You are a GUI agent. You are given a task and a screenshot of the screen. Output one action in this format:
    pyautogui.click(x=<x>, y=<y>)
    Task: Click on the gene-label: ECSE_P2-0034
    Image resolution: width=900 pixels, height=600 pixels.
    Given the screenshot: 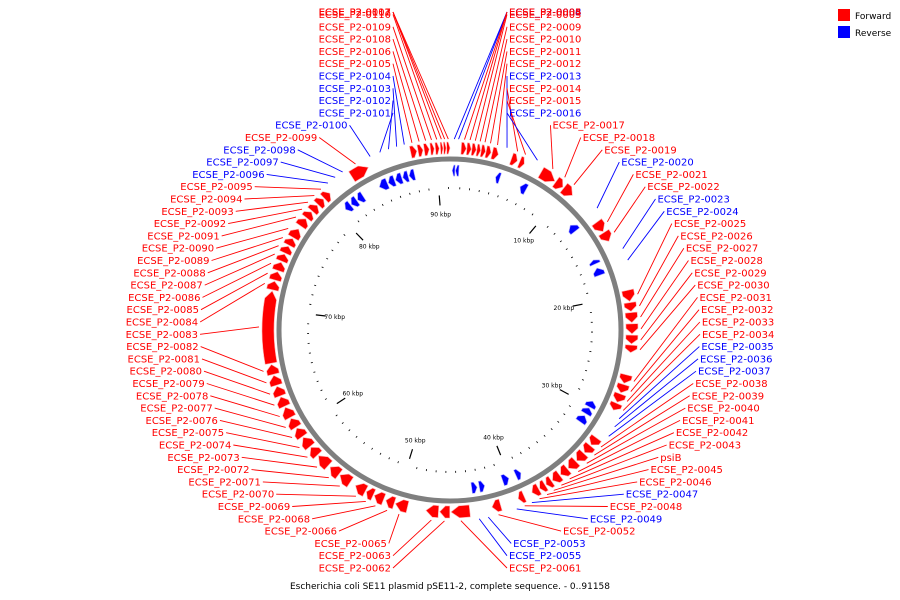 What is the action you would take?
    pyautogui.click(x=738, y=335)
    